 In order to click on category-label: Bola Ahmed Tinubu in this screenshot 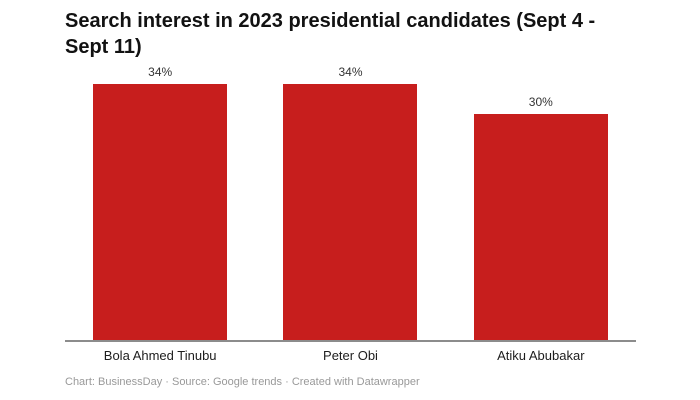, I will do `click(160, 355)`.